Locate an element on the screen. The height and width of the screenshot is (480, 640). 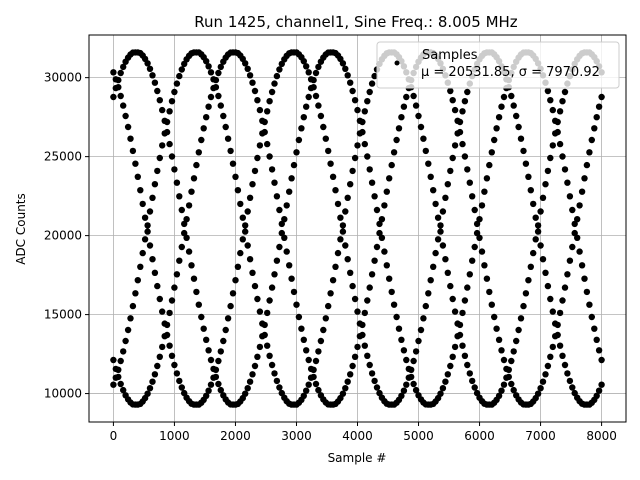
x-axis: 0 1000 2000 3000 4000 5000 6000 7000 8000 is located at coordinates (363, 432).